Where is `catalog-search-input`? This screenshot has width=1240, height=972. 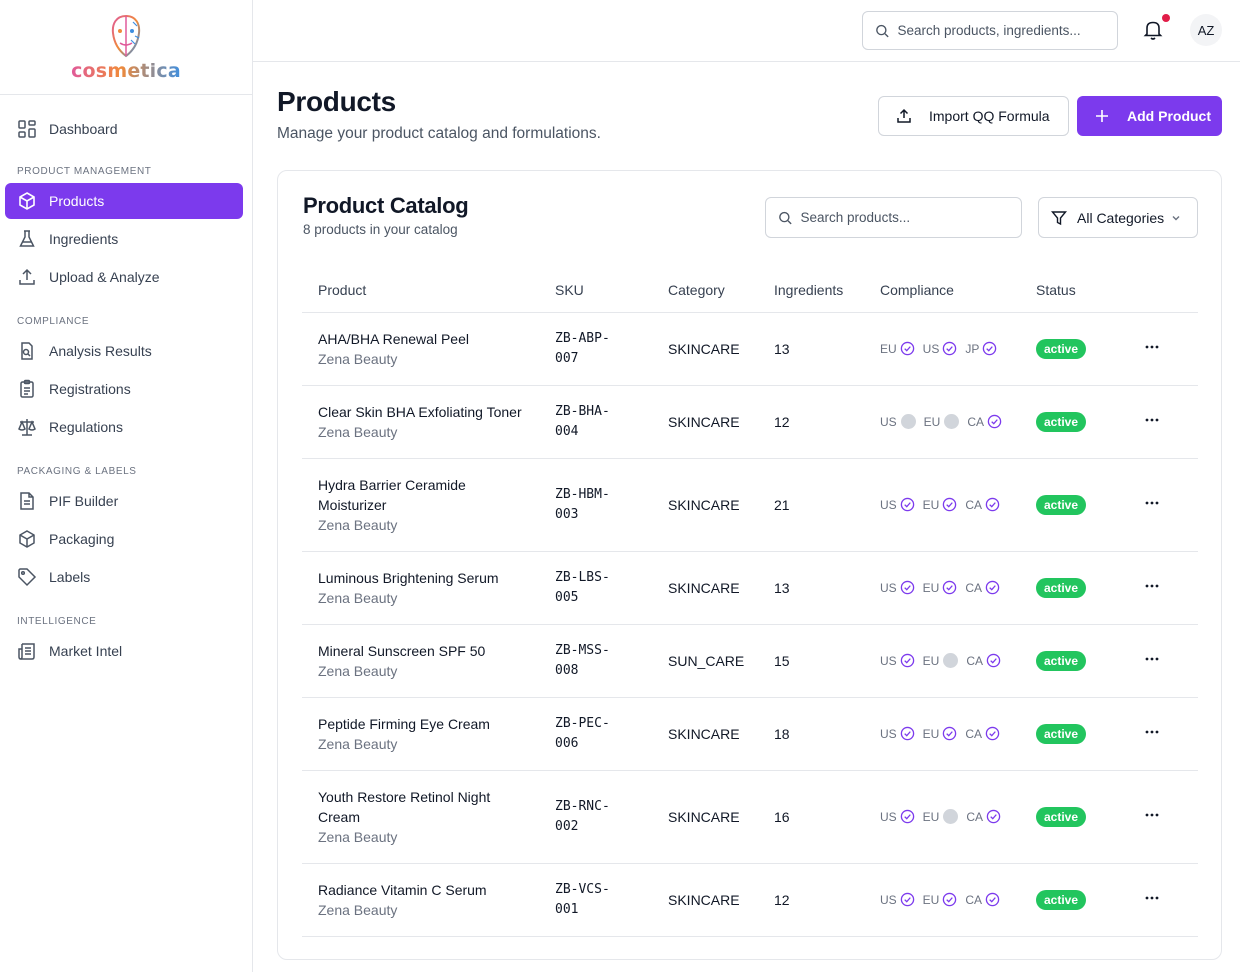 catalog-search-input is located at coordinates (910, 217).